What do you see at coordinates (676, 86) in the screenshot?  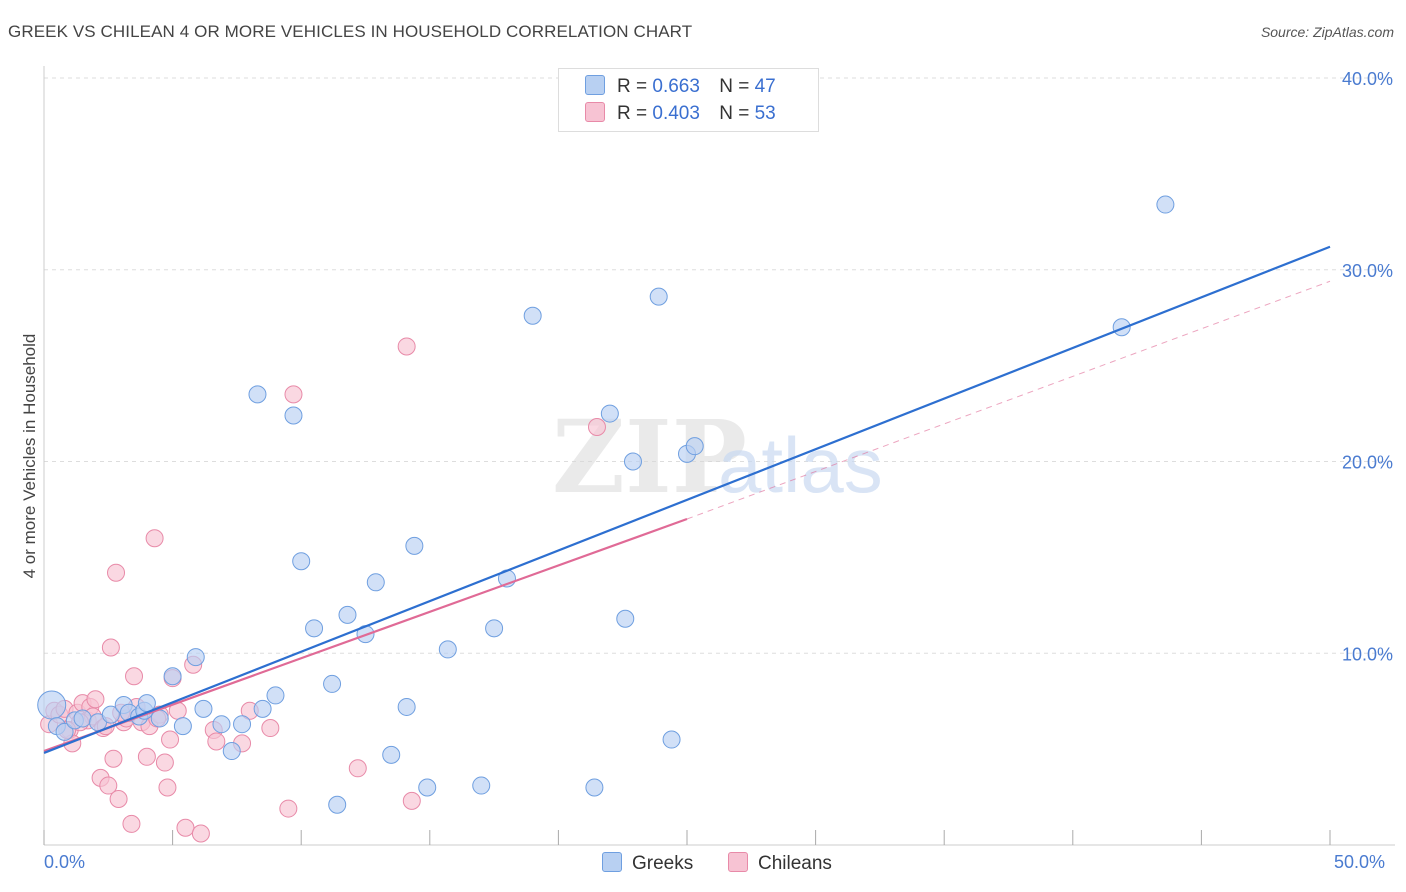 I see `greeks-r-value: 0.663` at bounding box center [676, 86].